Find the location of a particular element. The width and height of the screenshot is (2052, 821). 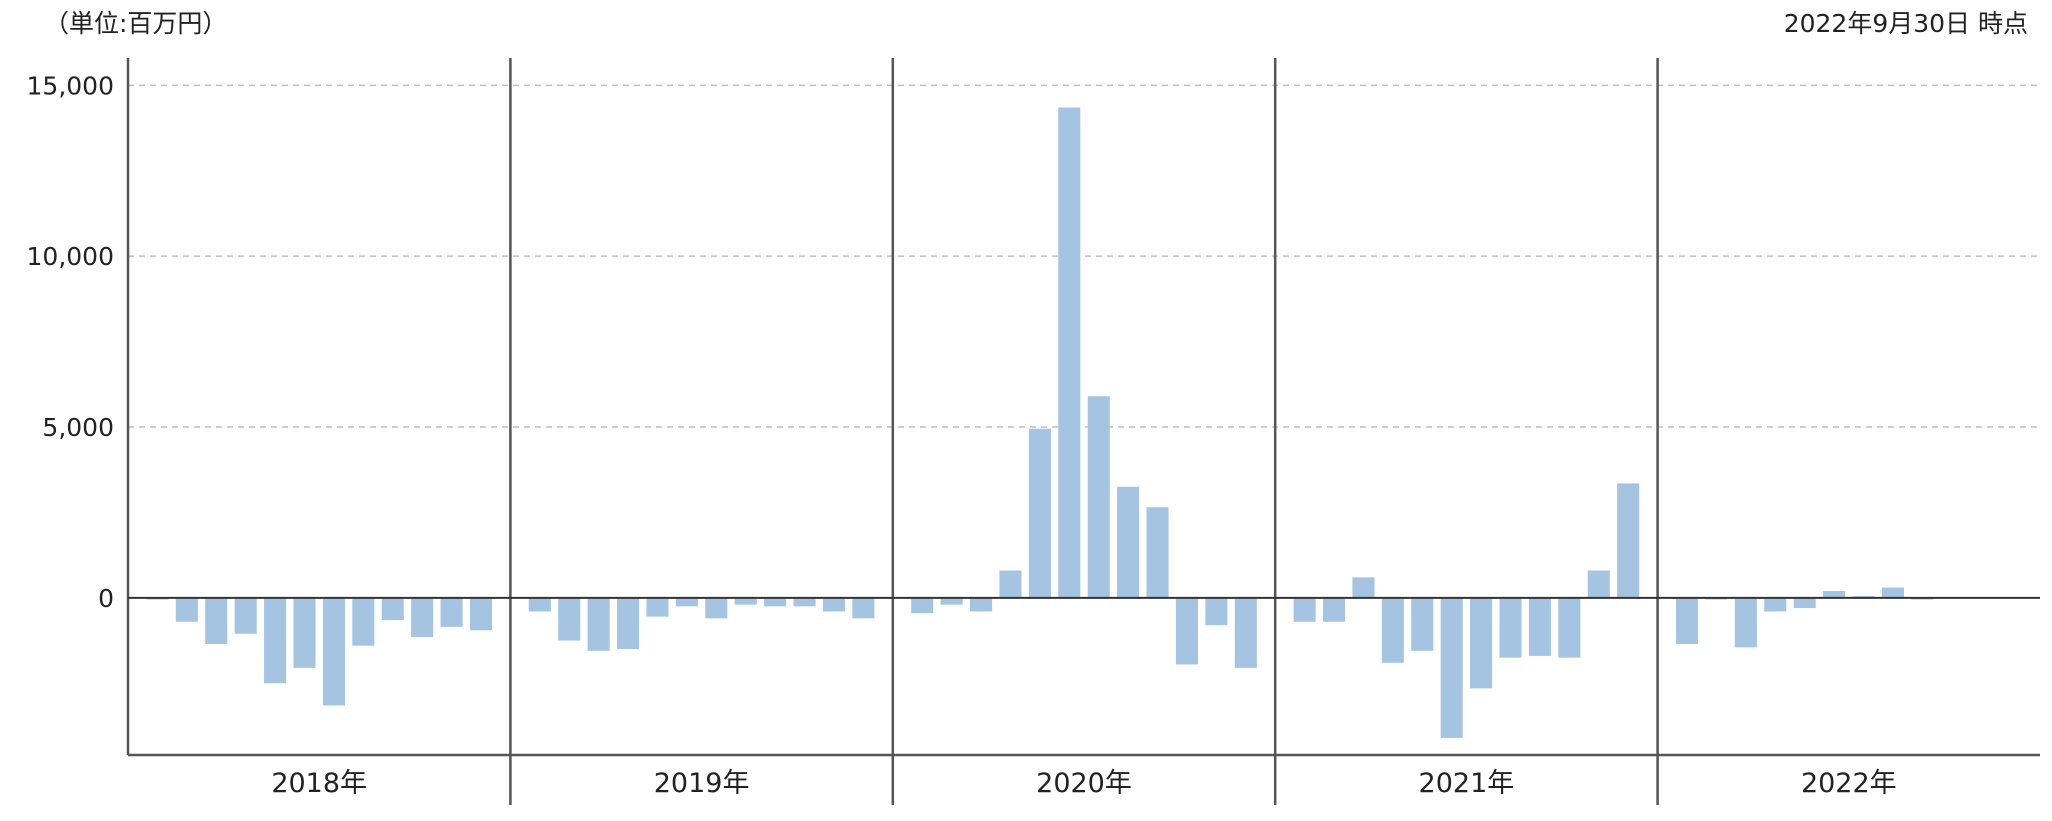

year-label: 2022年 is located at coordinates (1849, 783).